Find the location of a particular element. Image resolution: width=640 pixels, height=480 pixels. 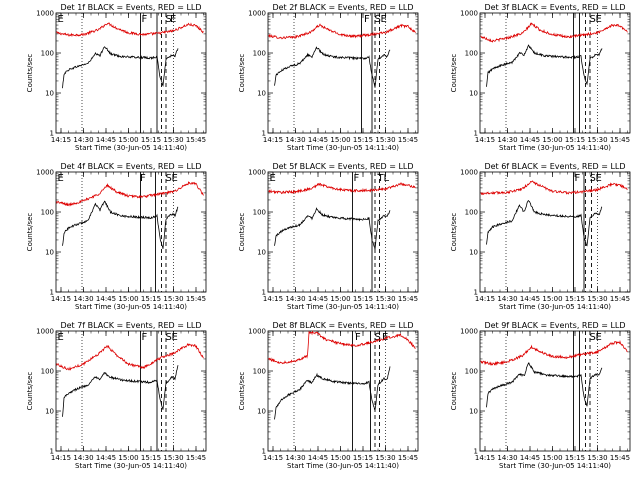

panel-title: Det 5f BLACK = Events, RED = LLD is located at coordinates (342, 166).